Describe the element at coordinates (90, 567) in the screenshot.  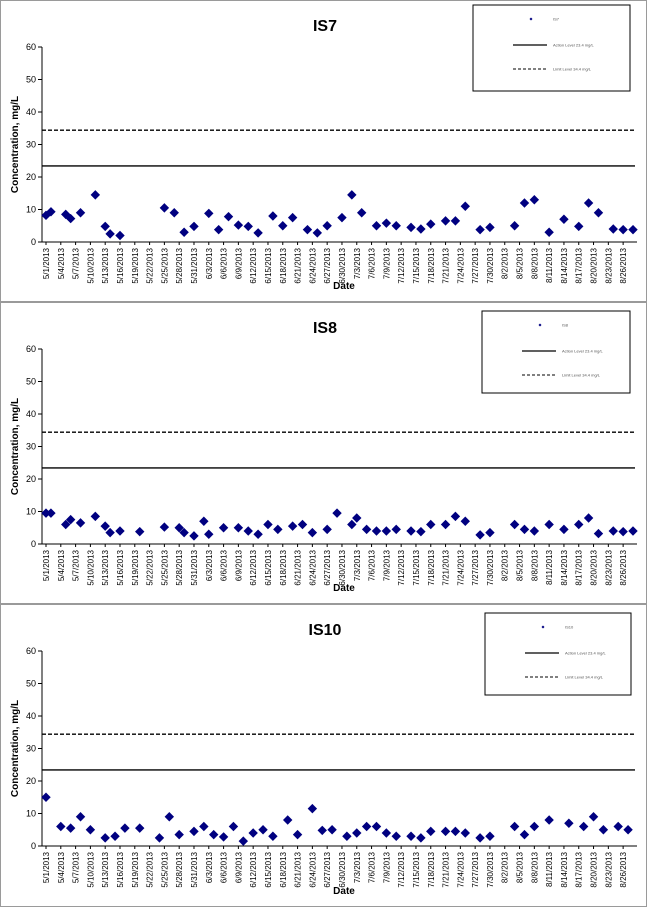
I see `x-tick-label: 5/10/2013` at that location.